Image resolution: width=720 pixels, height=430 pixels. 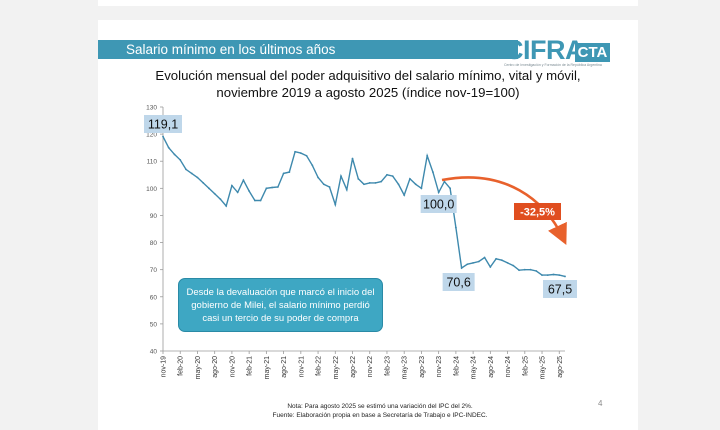 What do you see at coordinates (439, 367) in the screenshot?
I see `x-tick-label: nov-23` at bounding box center [439, 367].